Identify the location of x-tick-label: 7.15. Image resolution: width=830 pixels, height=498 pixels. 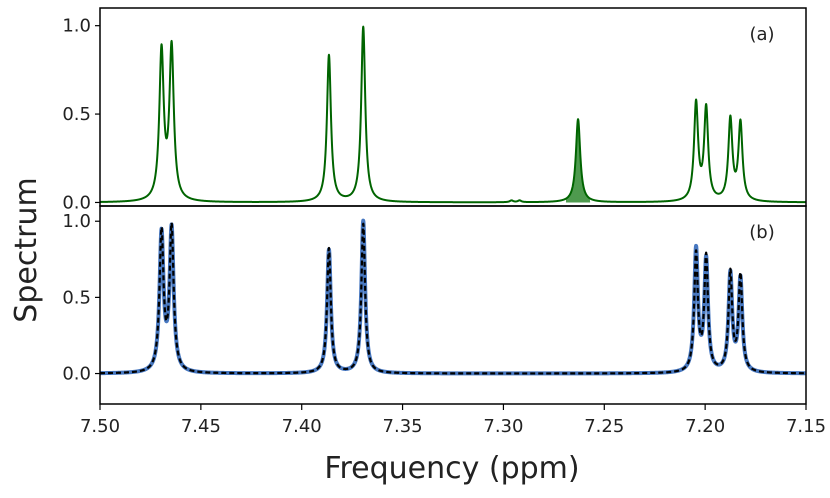
(806, 426).